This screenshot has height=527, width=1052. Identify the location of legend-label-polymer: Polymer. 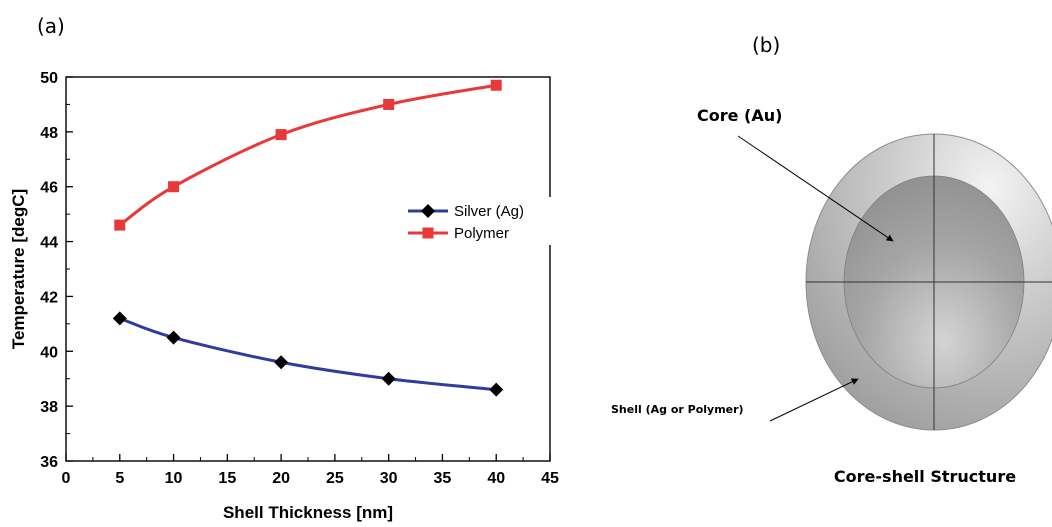
(481, 233).